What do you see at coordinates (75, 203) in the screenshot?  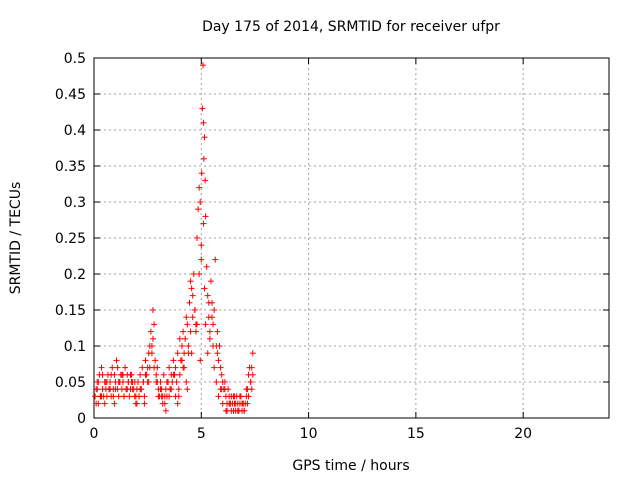 I see `y-tick-label: 0.3` at bounding box center [75, 203].